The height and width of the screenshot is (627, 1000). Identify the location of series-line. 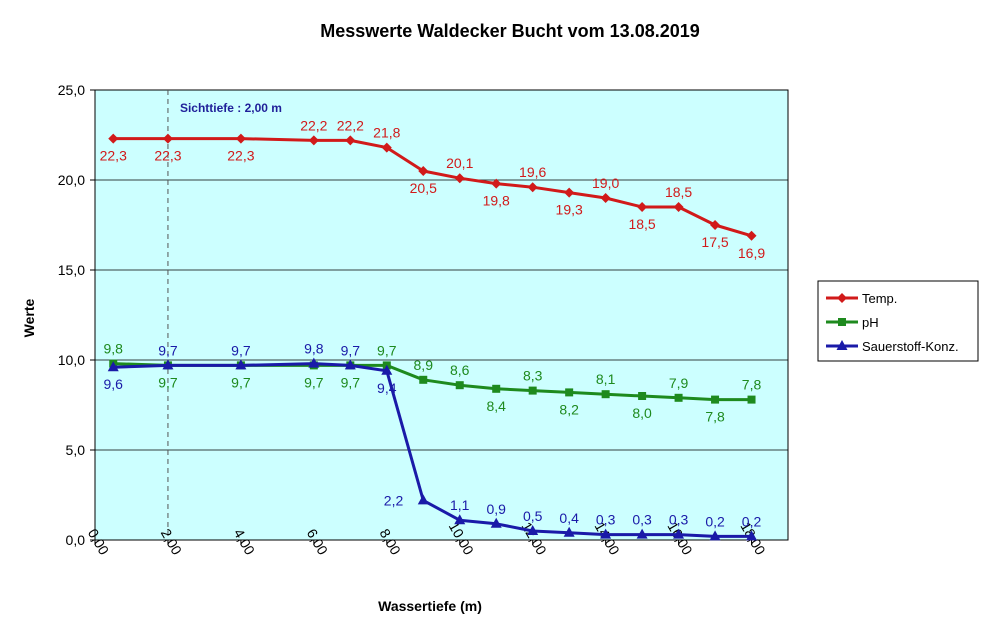
(432, 187).